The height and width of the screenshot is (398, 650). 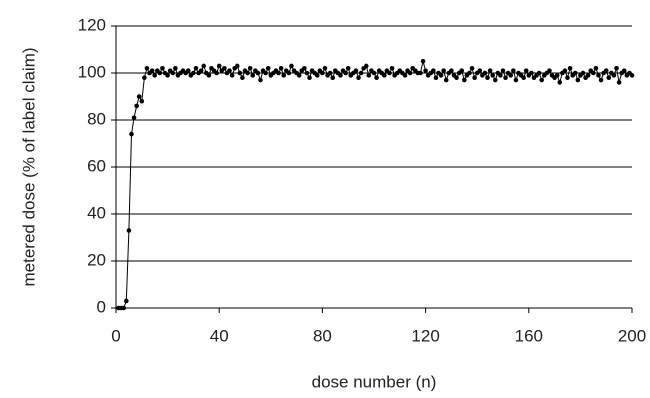 What do you see at coordinates (96, 165) in the screenshot?
I see `y-tick-label: 60` at bounding box center [96, 165].